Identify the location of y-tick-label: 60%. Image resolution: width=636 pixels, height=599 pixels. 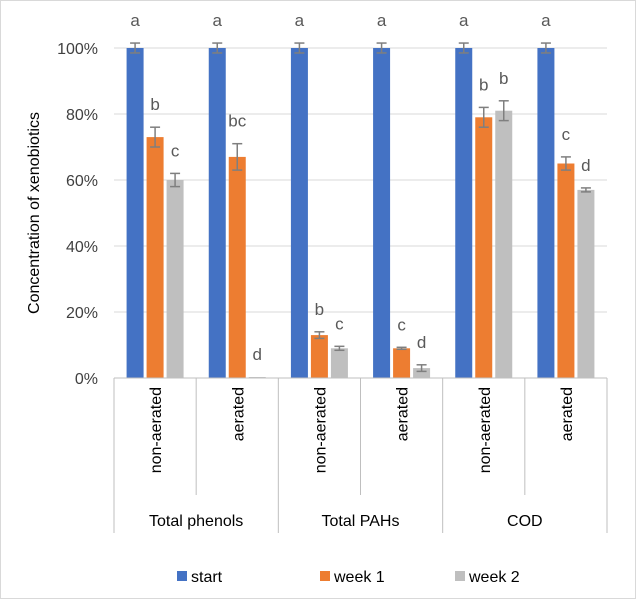
(82, 181).